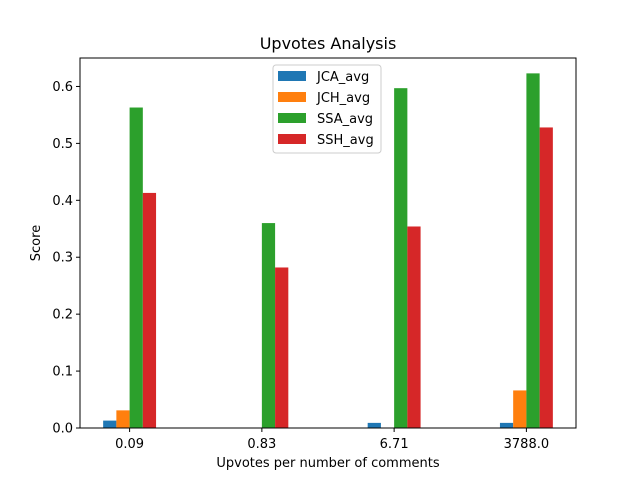  I want to click on y-tick-label: 0.1, so click(62, 372).